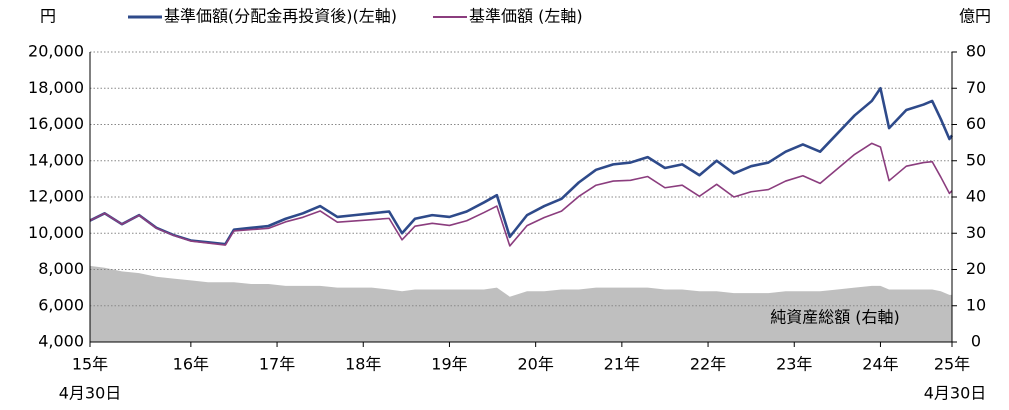 The height and width of the screenshot is (410, 1009). Describe the element at coordinates (56, 159) in the screenshot. I see `y-tick-label: 14,000` at that location.